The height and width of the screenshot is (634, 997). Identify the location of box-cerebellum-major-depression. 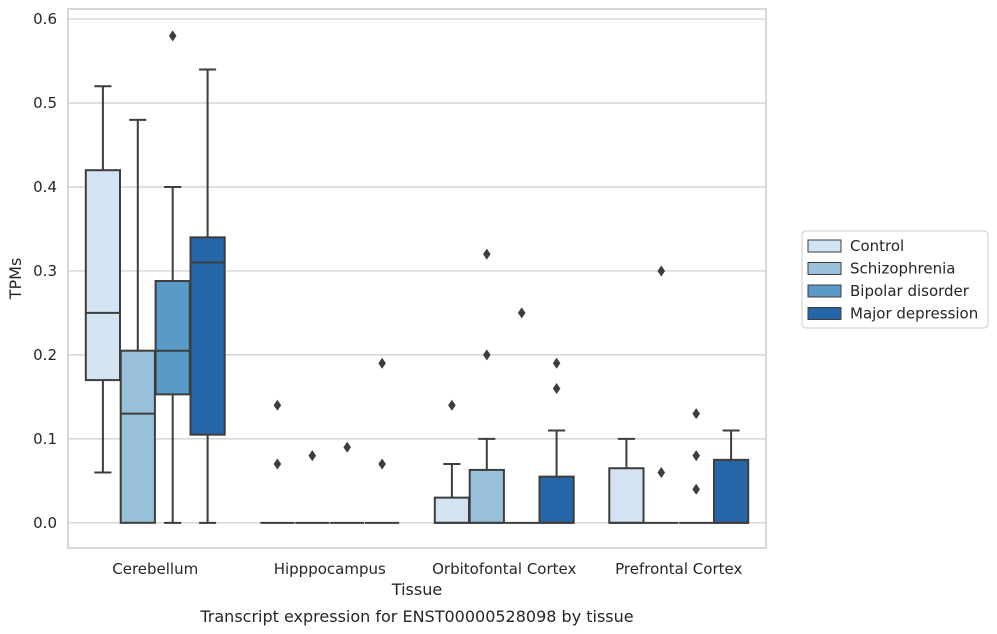
(207, 296).